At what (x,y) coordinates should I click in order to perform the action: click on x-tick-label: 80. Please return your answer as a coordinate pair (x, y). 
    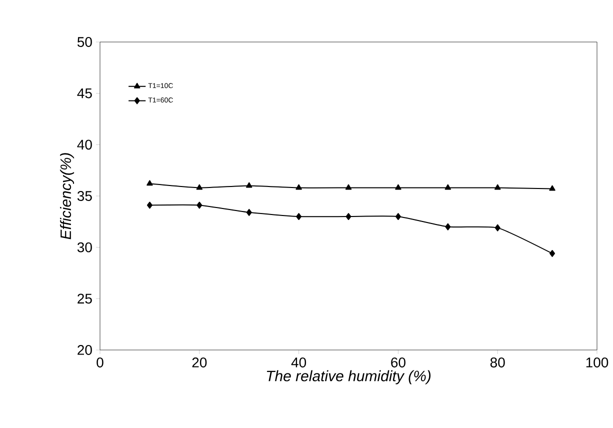
    Looking at the image, I should click on (497, 363).